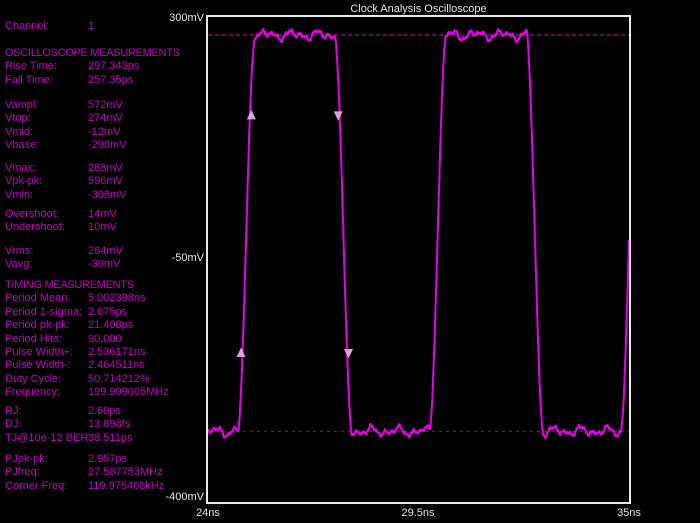  What do you see at coordinates (35, 227) in the screenshot?
I see `measurement-label: Undershoot:` at bounding box center [35, 227].